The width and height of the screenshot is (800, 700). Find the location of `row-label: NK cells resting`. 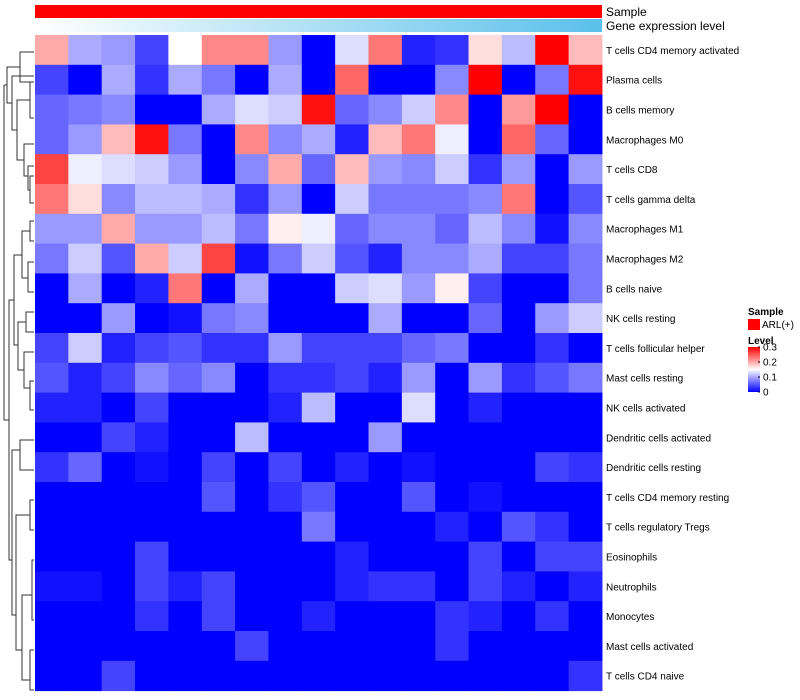

row-label: NK cells resting is located at coordinates (640, 319).